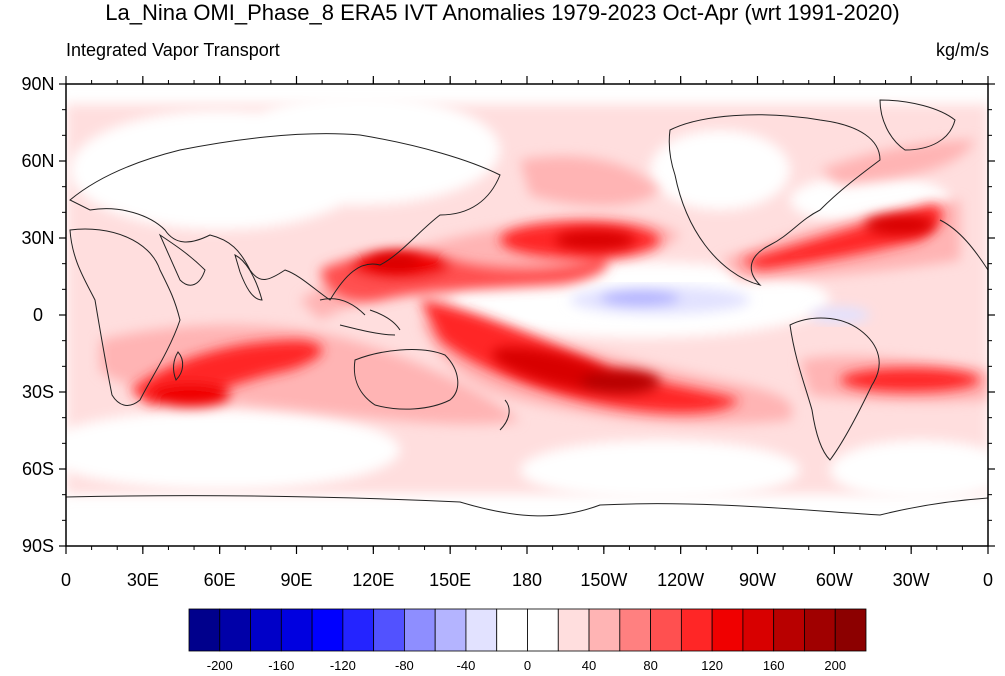 This screenshot has width=1005, height=676. I want to click on lon-tick-label: 30W, so click(911, 580).